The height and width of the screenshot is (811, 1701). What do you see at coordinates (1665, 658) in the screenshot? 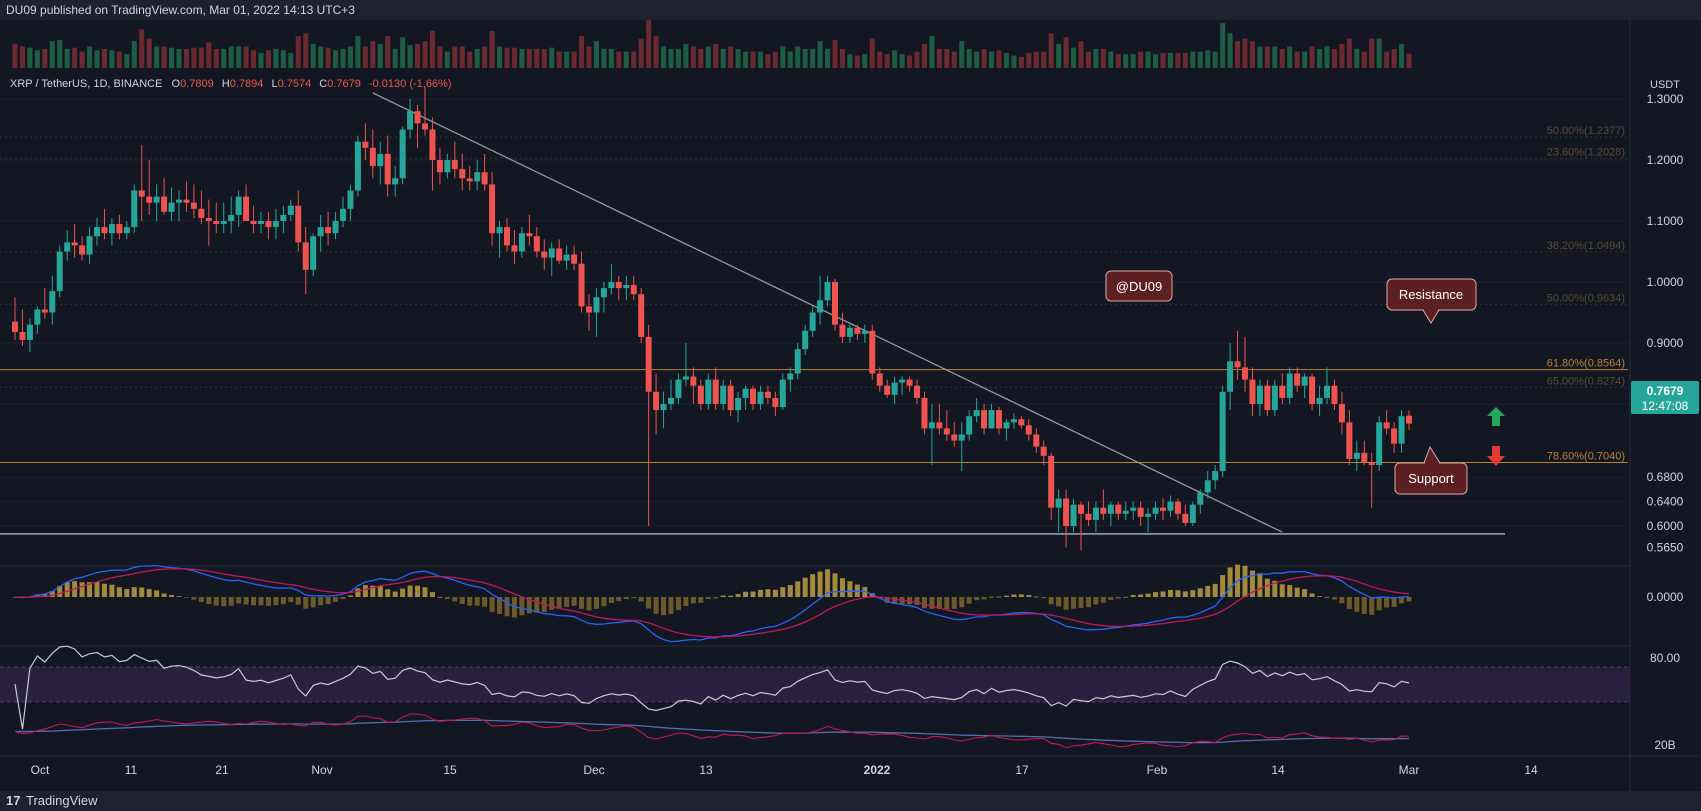
I see `indicator-tick-label: 80.00` at bounding box center [1665, 658].